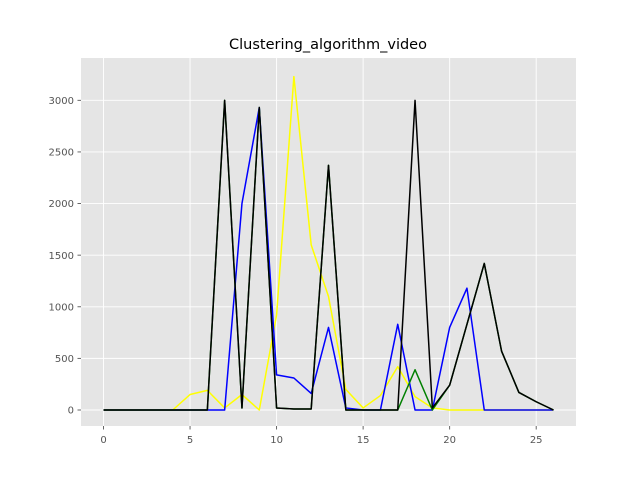  I want to click on chart-title: Clustering_algorithm_video, so click(328, 45).